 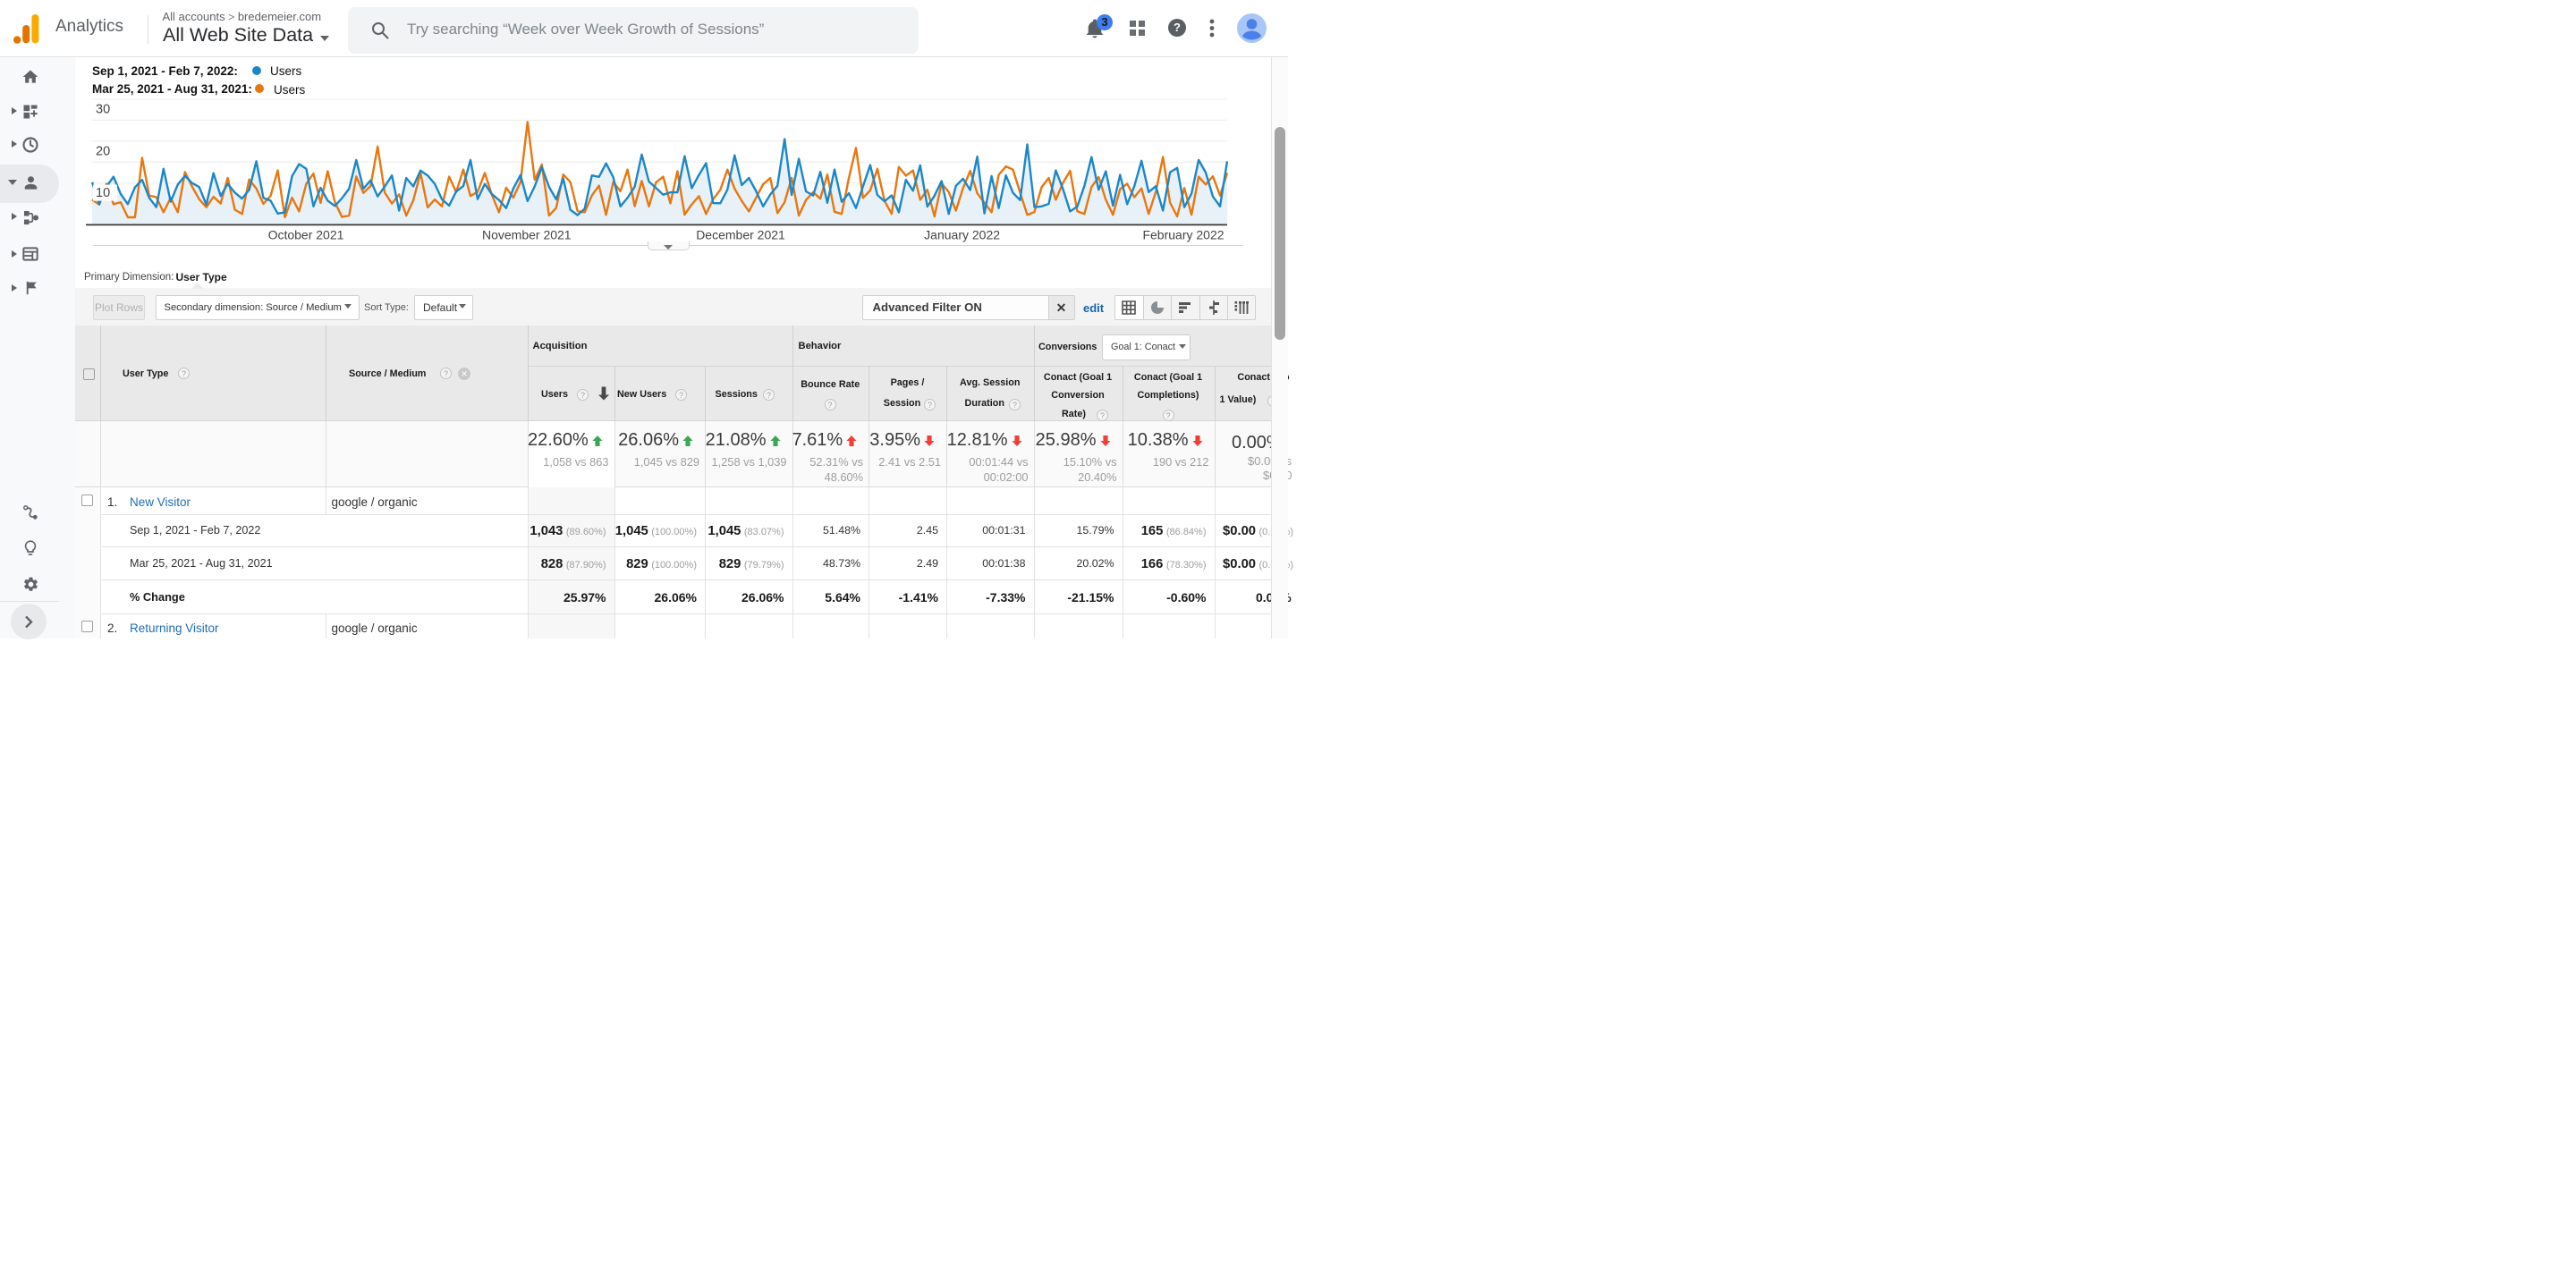 What do you see at coordinates (962, 235) in the screenshot?
I see `svg-text: January 2022` at bounding box center [962, 235].